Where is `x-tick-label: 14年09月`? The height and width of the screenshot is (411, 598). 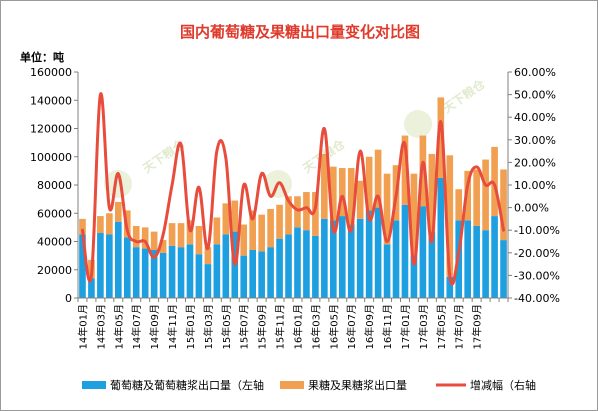 x-tick-label: 14年09月 is located at coordinates (154, 326).